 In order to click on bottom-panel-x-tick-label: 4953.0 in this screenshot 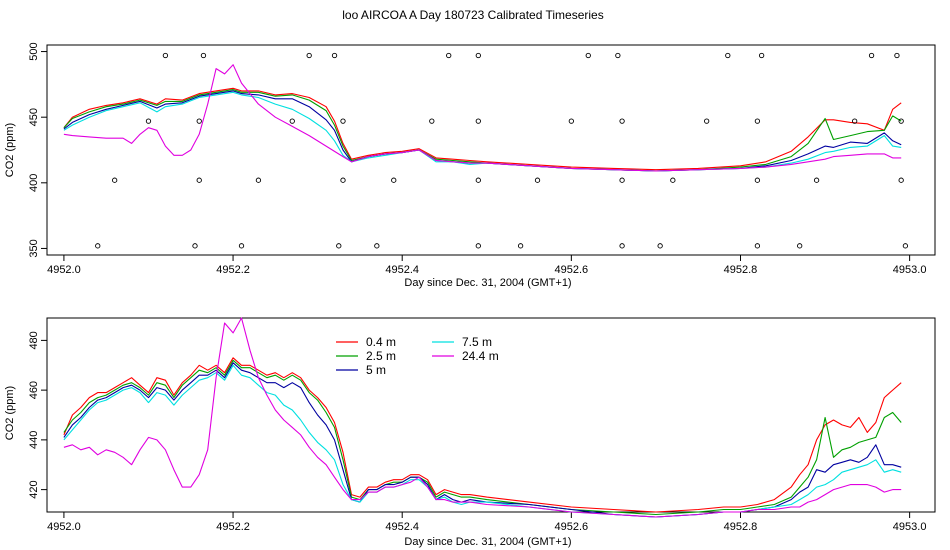, I will do `click(910, 527)`.